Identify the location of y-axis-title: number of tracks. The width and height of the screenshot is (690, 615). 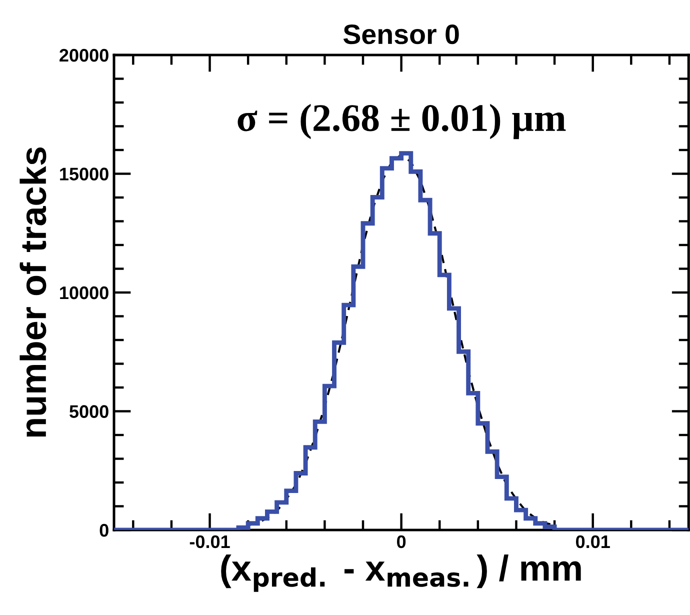
(33, 292).